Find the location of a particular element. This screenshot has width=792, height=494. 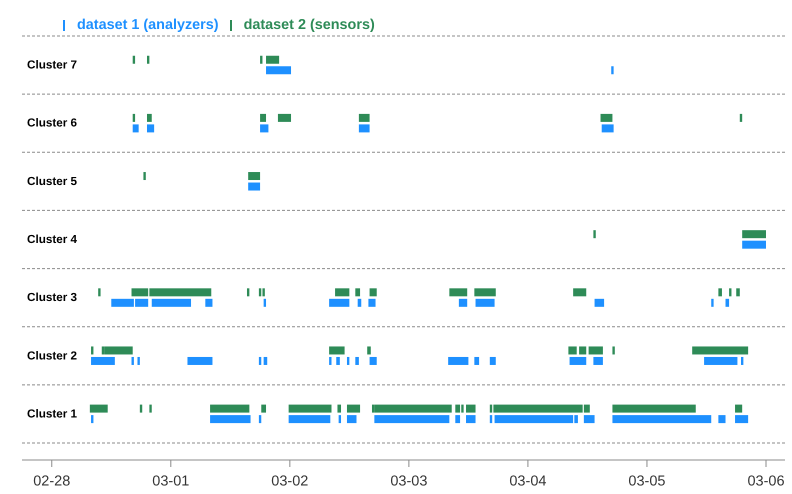

x-tick-label: 03-05 is located at coordinates (647, 481).